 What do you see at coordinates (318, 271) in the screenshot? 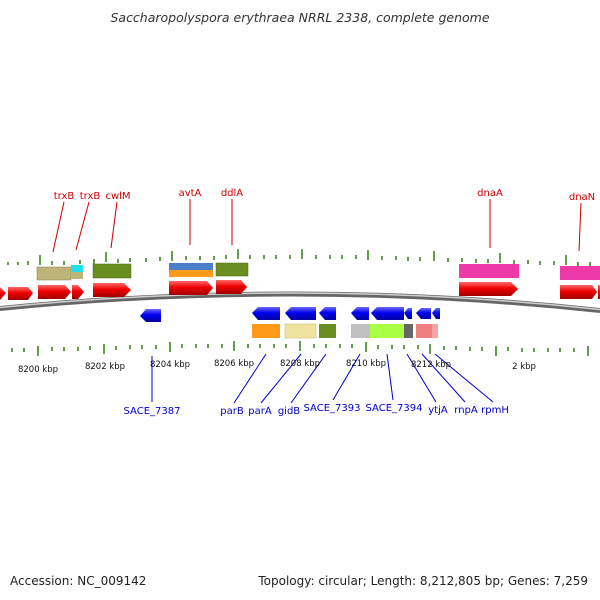
I see `forward-feature-bars` at bounding box center [318, 271].